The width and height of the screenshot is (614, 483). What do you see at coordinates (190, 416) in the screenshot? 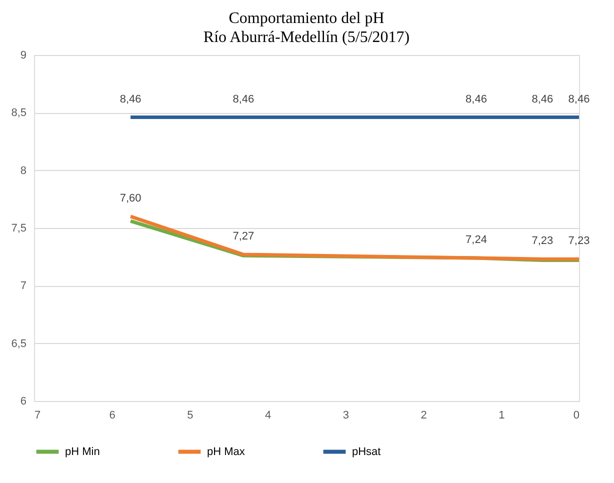
I see `x-tick-label: 5` at bounding box center [190, 416].